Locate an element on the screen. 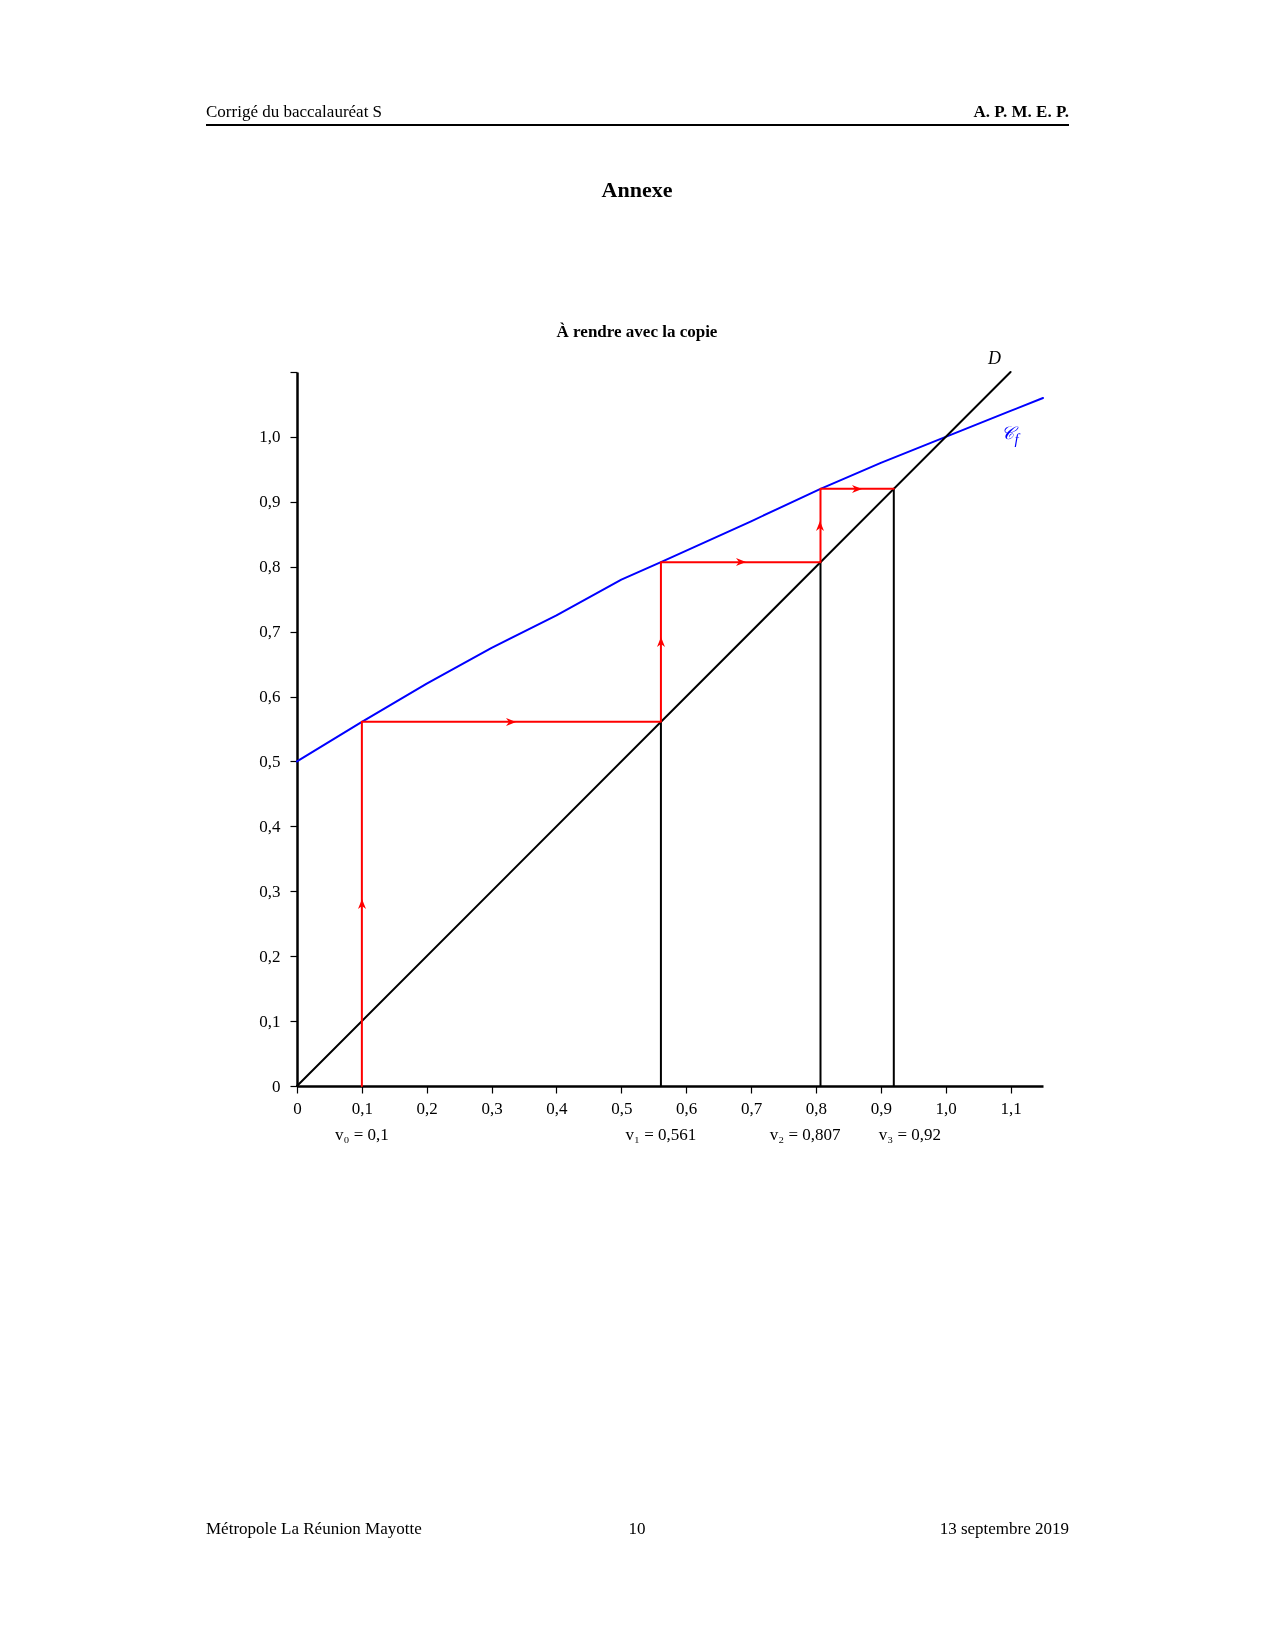  x-tick-label: 0,7 is located at coordinates (751, 1108).